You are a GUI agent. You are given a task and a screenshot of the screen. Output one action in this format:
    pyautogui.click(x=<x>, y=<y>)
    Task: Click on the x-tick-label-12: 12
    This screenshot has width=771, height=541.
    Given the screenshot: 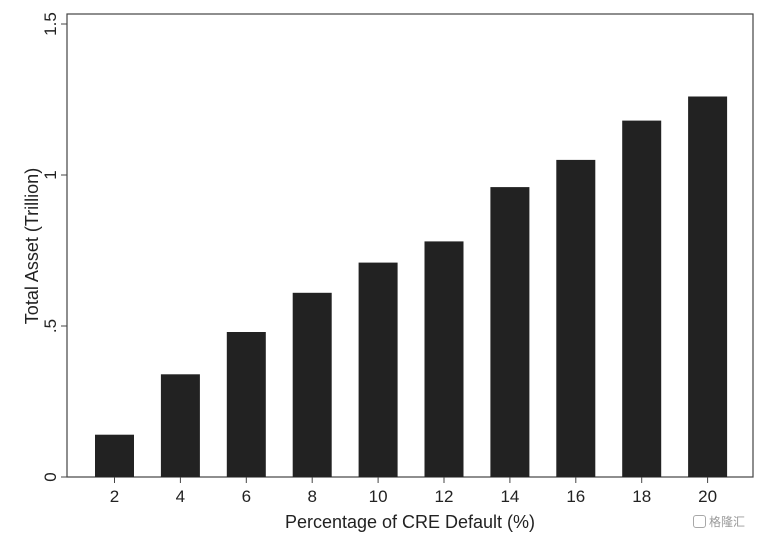 What is the action you would take?
    pyautogui.click(x=444, y=496)
    